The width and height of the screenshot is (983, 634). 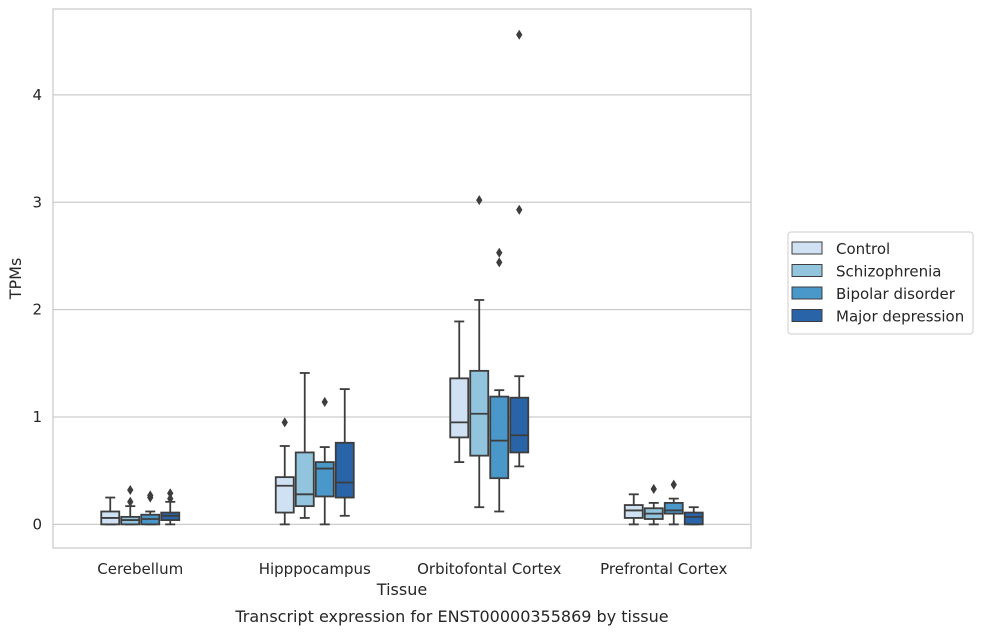 I want to click on legend-label: Major depression, so click(x=900, y=317).